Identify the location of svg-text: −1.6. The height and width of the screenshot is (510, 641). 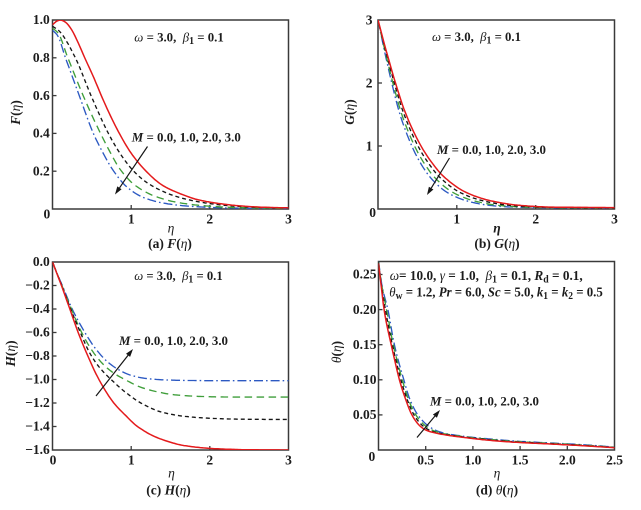
(37, 449).